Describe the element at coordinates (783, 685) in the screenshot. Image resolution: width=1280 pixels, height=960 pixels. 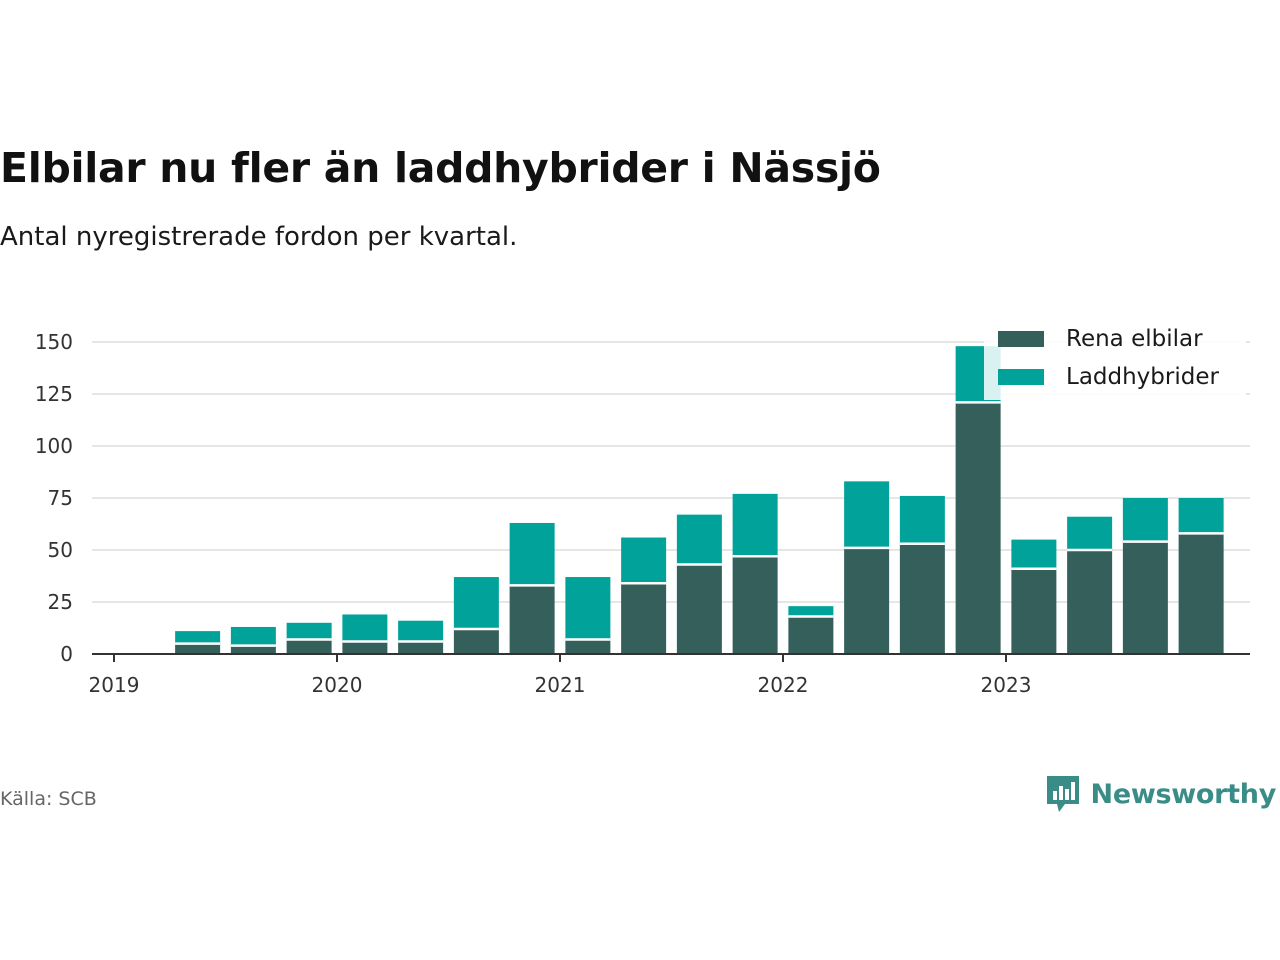
I see `x-tick-label: 2022` at that location.